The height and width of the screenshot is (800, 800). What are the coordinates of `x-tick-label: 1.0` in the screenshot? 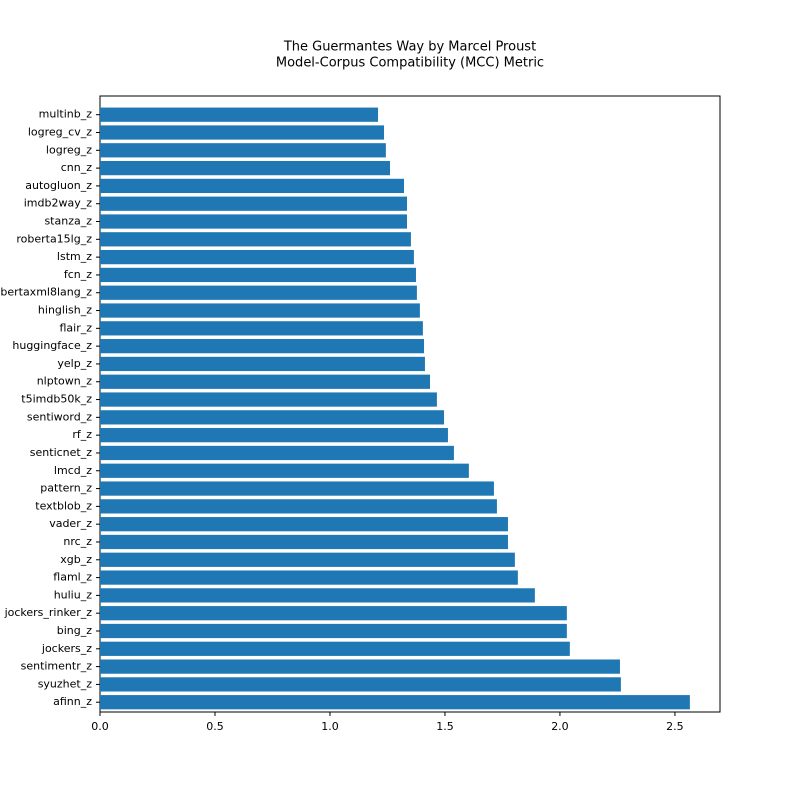 It's located at (330, 726).